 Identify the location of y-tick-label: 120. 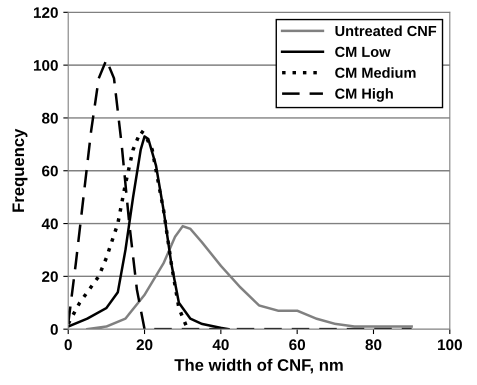
(46, 12).